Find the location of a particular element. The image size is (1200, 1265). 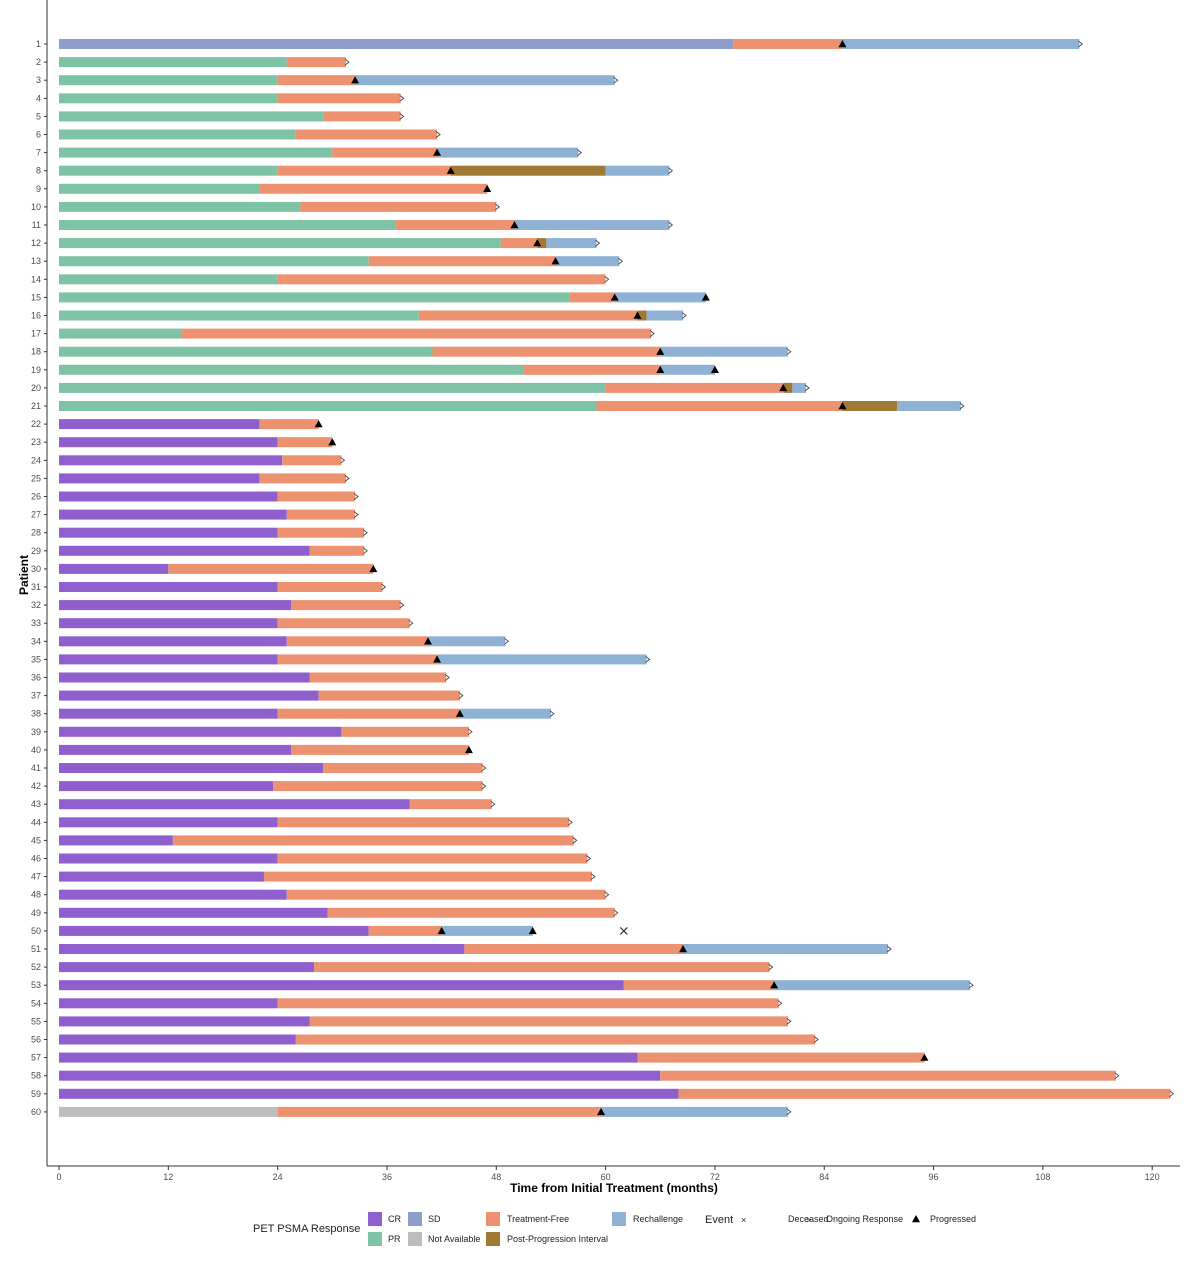

y-tick-label: 34 is located at coordinates (36, 641).